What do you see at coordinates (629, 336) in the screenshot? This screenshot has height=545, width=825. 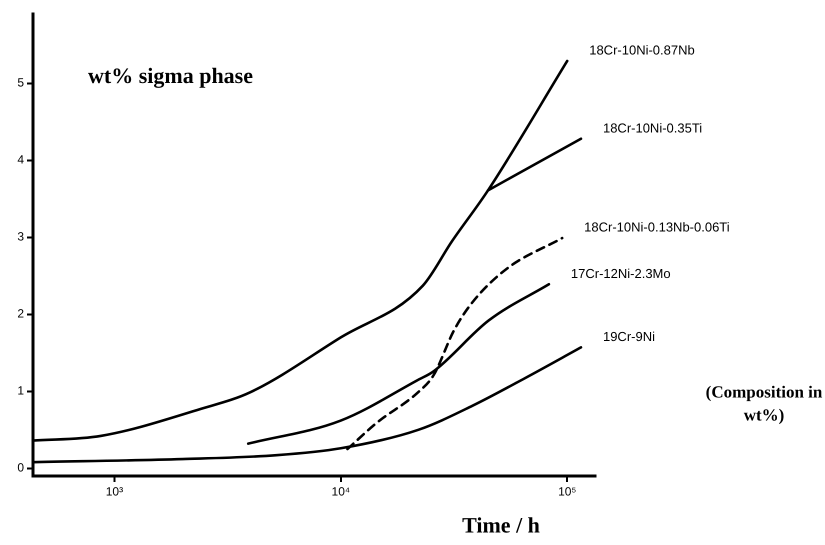 I see `series-label: 19Cr-9Ni` at bounding box center [629, 336].